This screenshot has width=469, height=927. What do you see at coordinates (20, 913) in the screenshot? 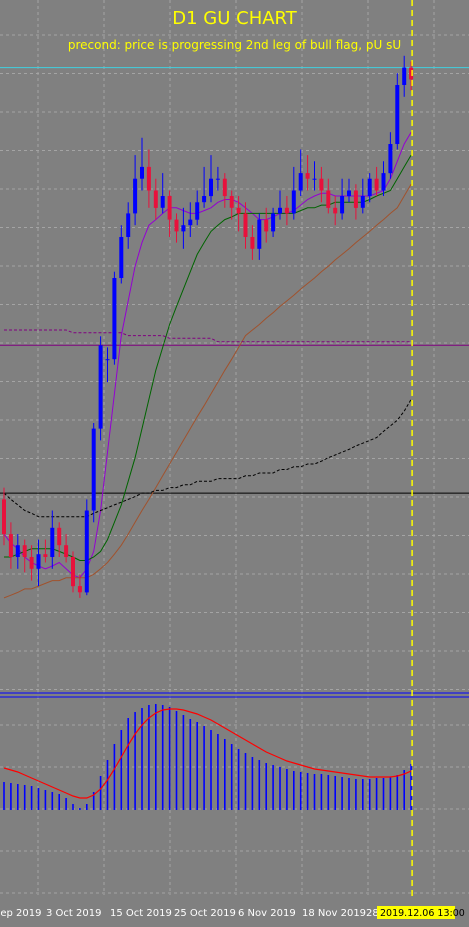
I see `x-tick-label: Sep 2019` at bounding box center [20, 913].